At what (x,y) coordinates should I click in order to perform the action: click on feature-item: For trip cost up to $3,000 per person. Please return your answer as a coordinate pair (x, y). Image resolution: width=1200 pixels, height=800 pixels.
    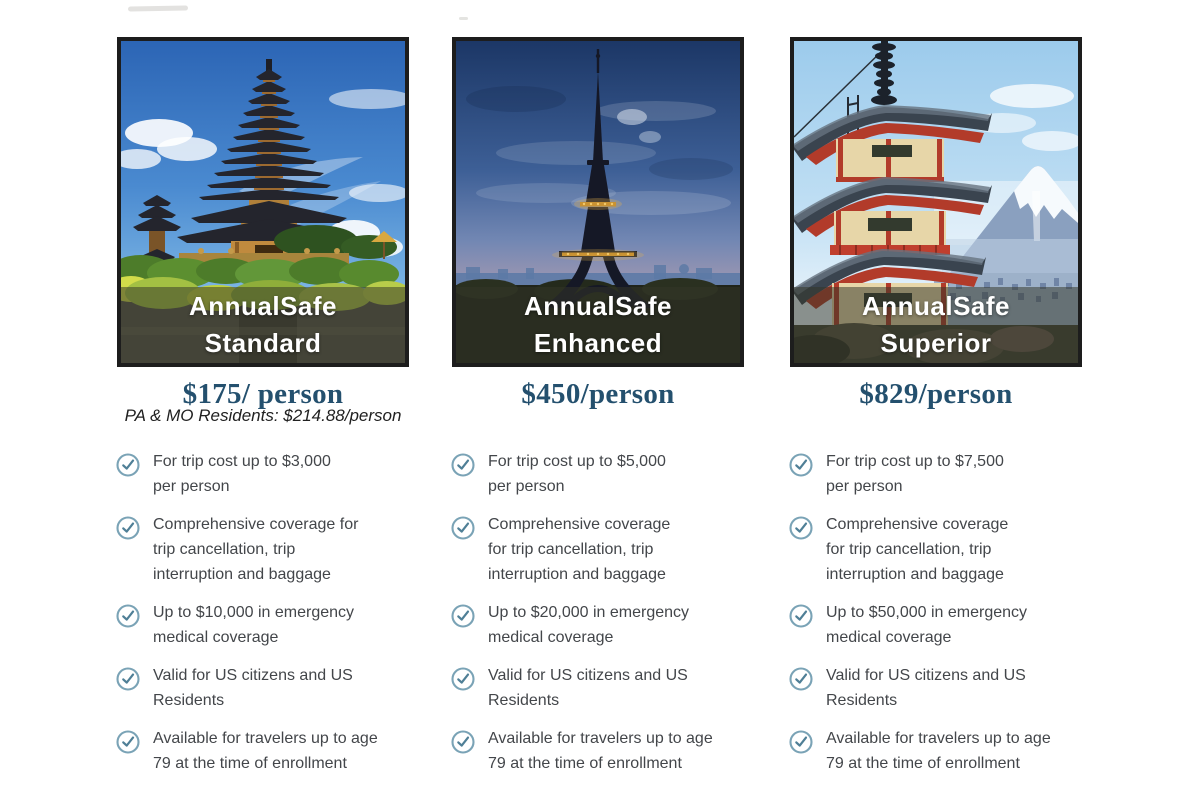
    Looking at the image, I should click on (271, 474).